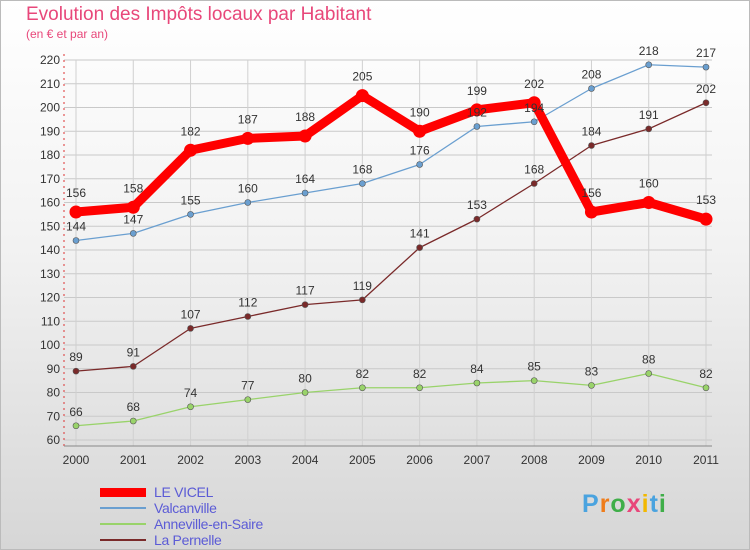 The image size is (750, 550). What do you see at coordinates (191, 314) in the screenshot?
I see `data-label: 107` at bounding box center [191, 314].